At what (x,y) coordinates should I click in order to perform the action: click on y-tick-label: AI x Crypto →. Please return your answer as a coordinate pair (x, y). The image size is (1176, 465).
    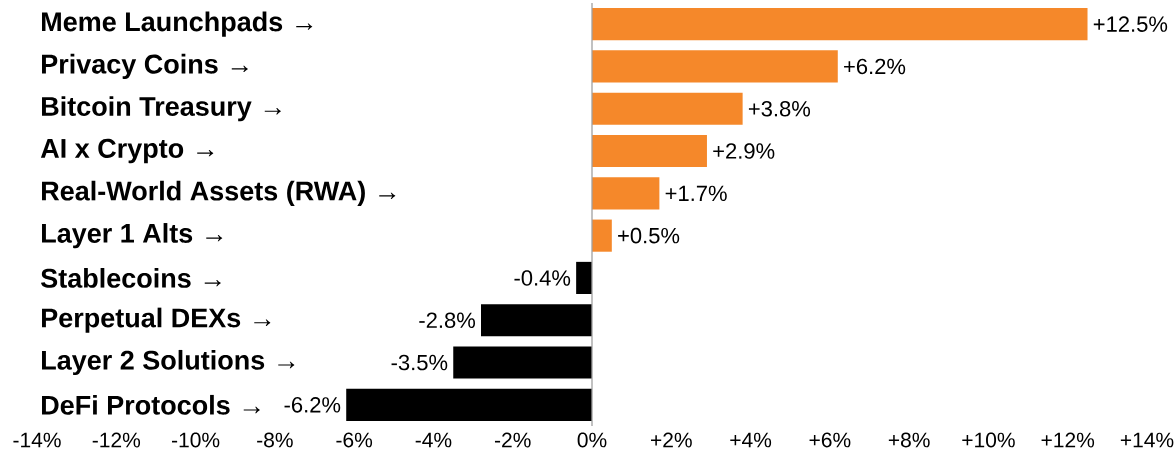
    Looking at the image, I should click on (127, 151).